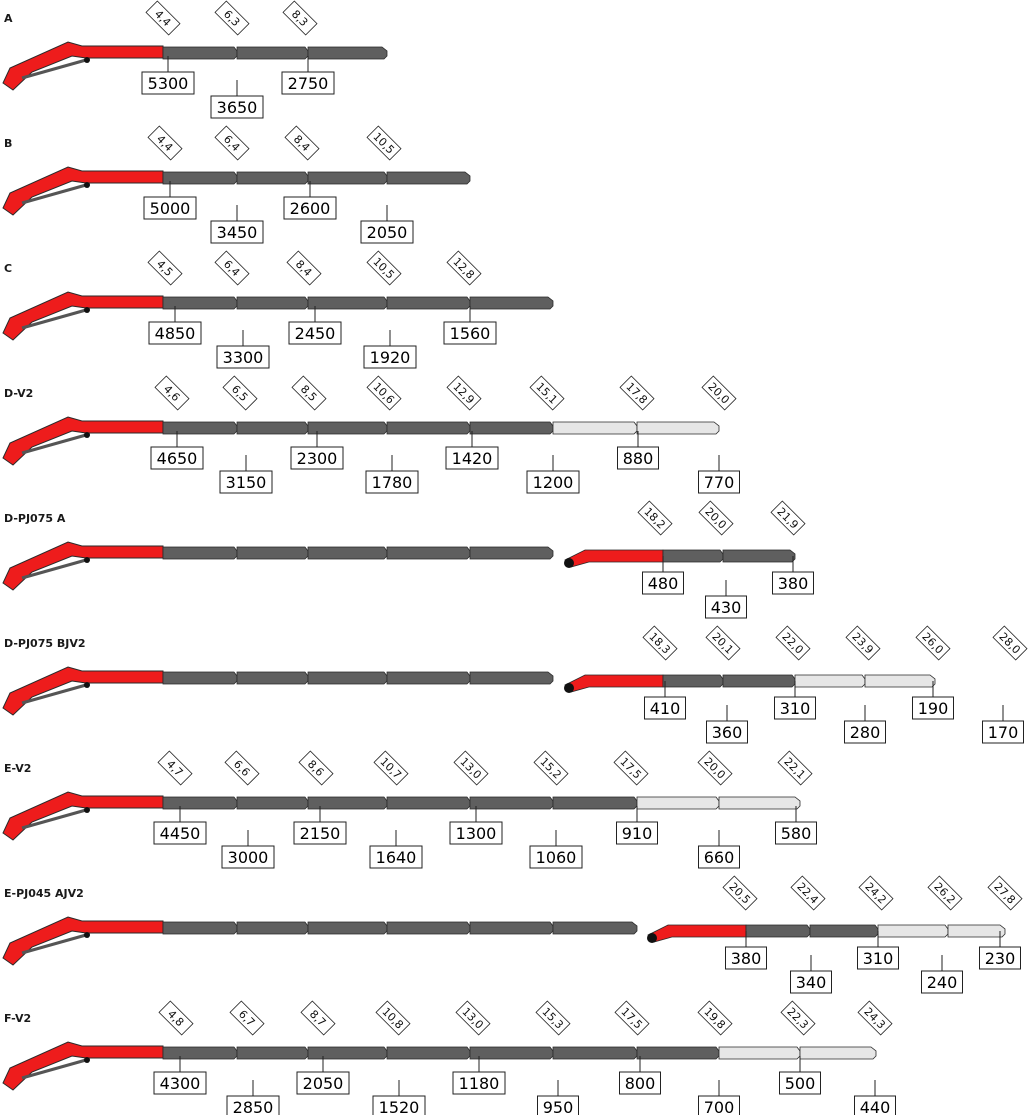 The height and width of the screenshot is (1115, 1028). What do you see at coordinates (795, 708) in the screenshot?
I see `load-value: 310` at bounding box center [795, 708].